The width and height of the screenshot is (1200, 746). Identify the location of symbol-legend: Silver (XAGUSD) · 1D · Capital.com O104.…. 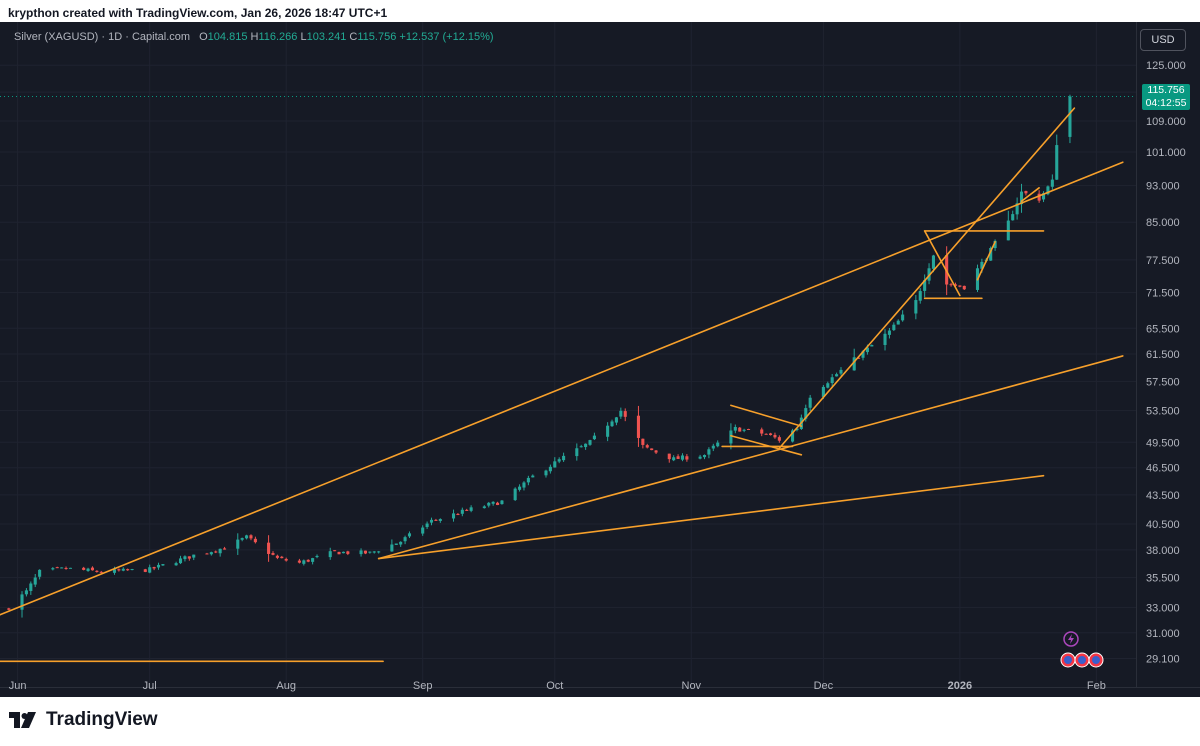
(254, 37).